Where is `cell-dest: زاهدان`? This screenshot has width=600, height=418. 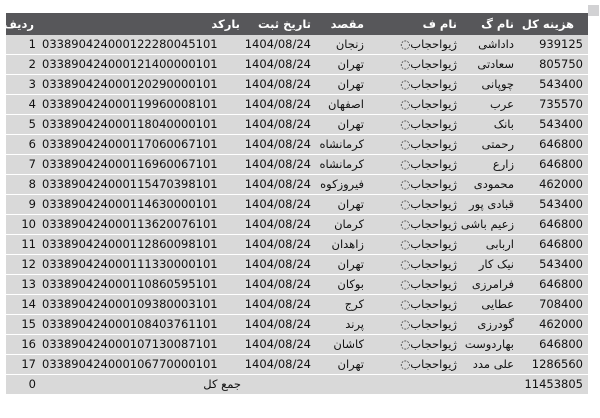
cell-dest: زاهدان is located at coordinates (341, 245).